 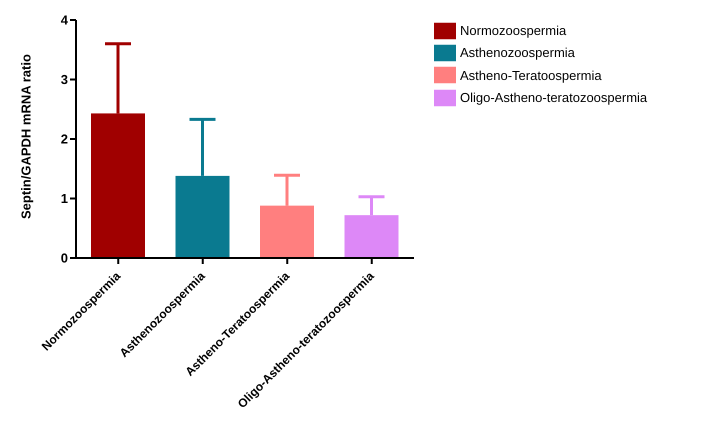 What do you see at coordinates (64, 20) in the screenshot?
I see `y-tick-label: 4` at bounding box center [64, 20].